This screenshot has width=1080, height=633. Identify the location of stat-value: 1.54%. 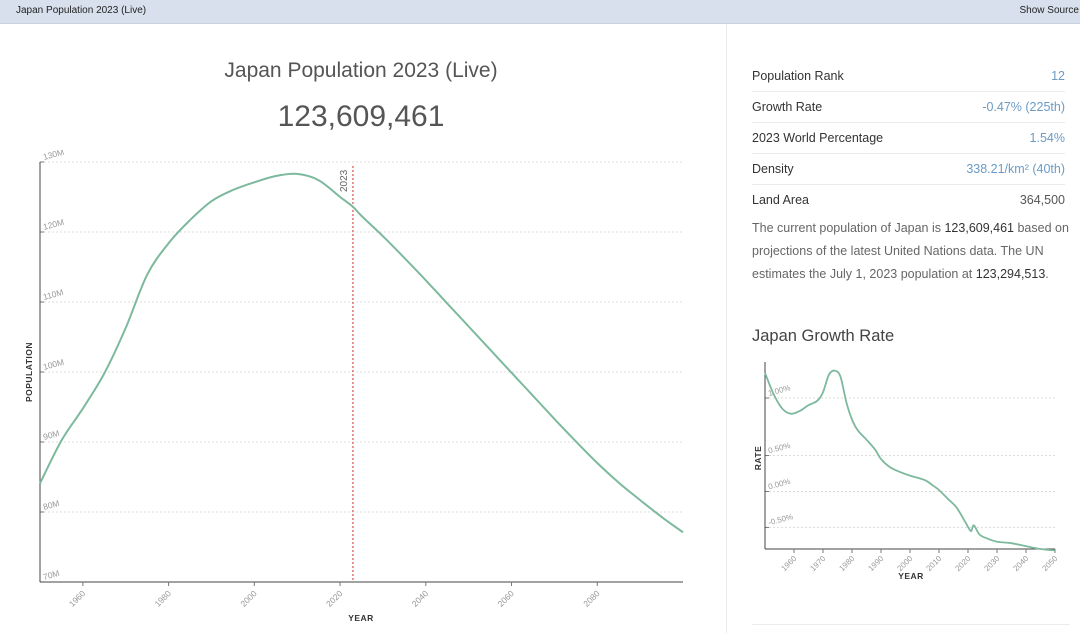
(1047, 138).